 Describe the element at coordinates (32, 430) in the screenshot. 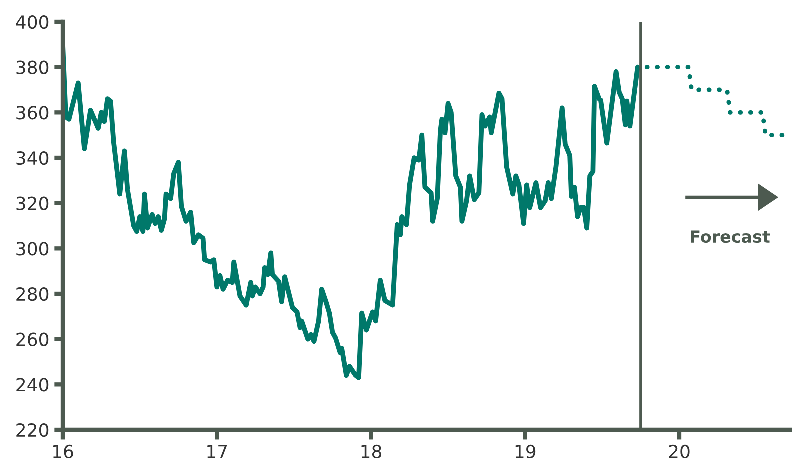

I see `y-tick-label: 220` at that location.